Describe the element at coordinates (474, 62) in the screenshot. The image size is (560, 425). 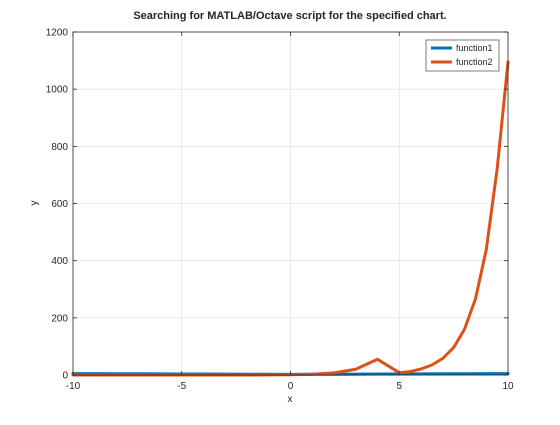
I see `legend-label-function2: function2` at that location.